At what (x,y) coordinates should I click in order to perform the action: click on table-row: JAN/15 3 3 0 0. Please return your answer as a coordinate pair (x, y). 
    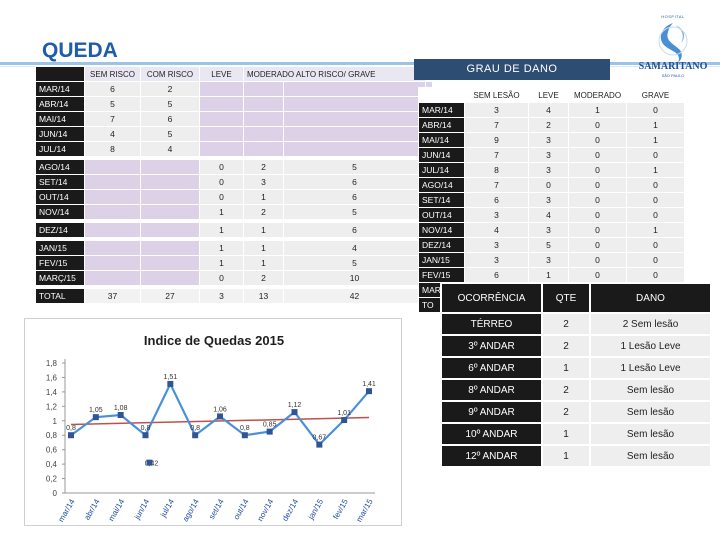
    Looking at the image, I should click on (551, 260).